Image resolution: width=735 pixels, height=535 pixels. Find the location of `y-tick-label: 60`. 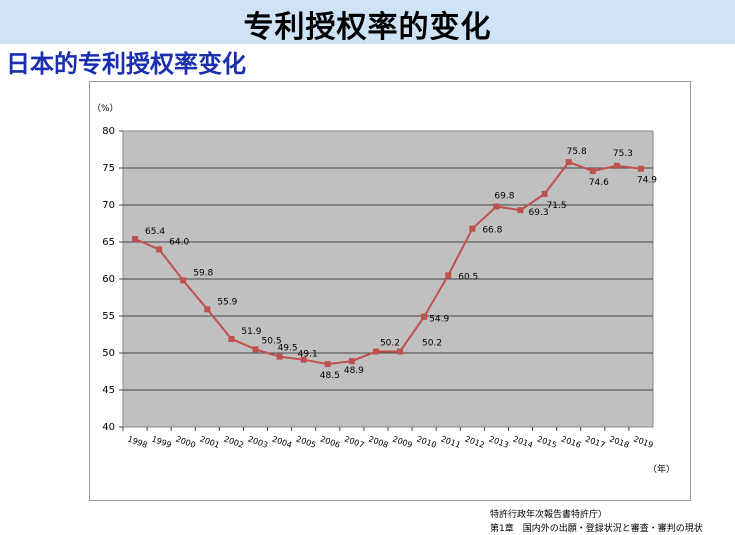

y-tick-label: 60 is located at coordinates (108, 279).